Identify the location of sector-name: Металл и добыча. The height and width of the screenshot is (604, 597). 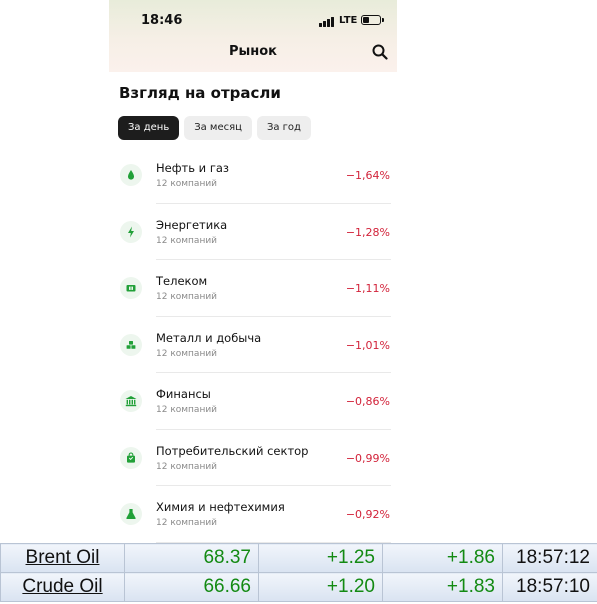
(209, 337).